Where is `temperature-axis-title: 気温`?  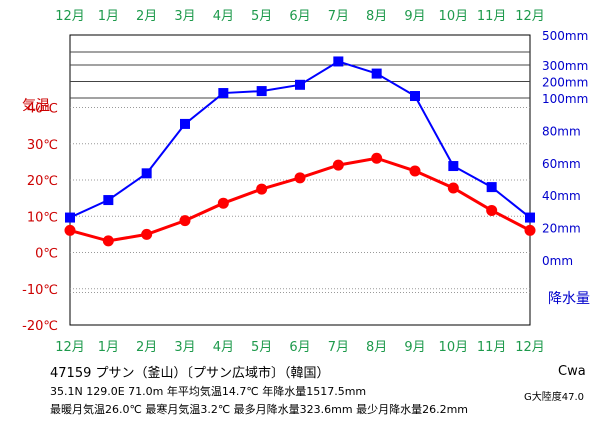 temperature-axis-title: 気温 is located at coordinates (36, 106).